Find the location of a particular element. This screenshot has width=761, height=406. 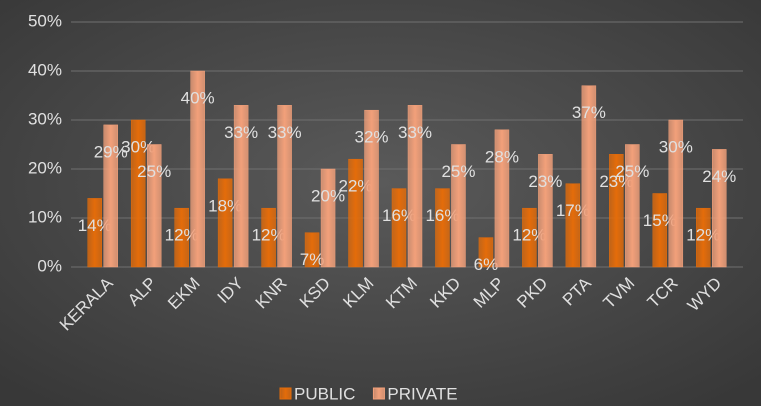

data-label: 40% is located at coordinates (198, 97).